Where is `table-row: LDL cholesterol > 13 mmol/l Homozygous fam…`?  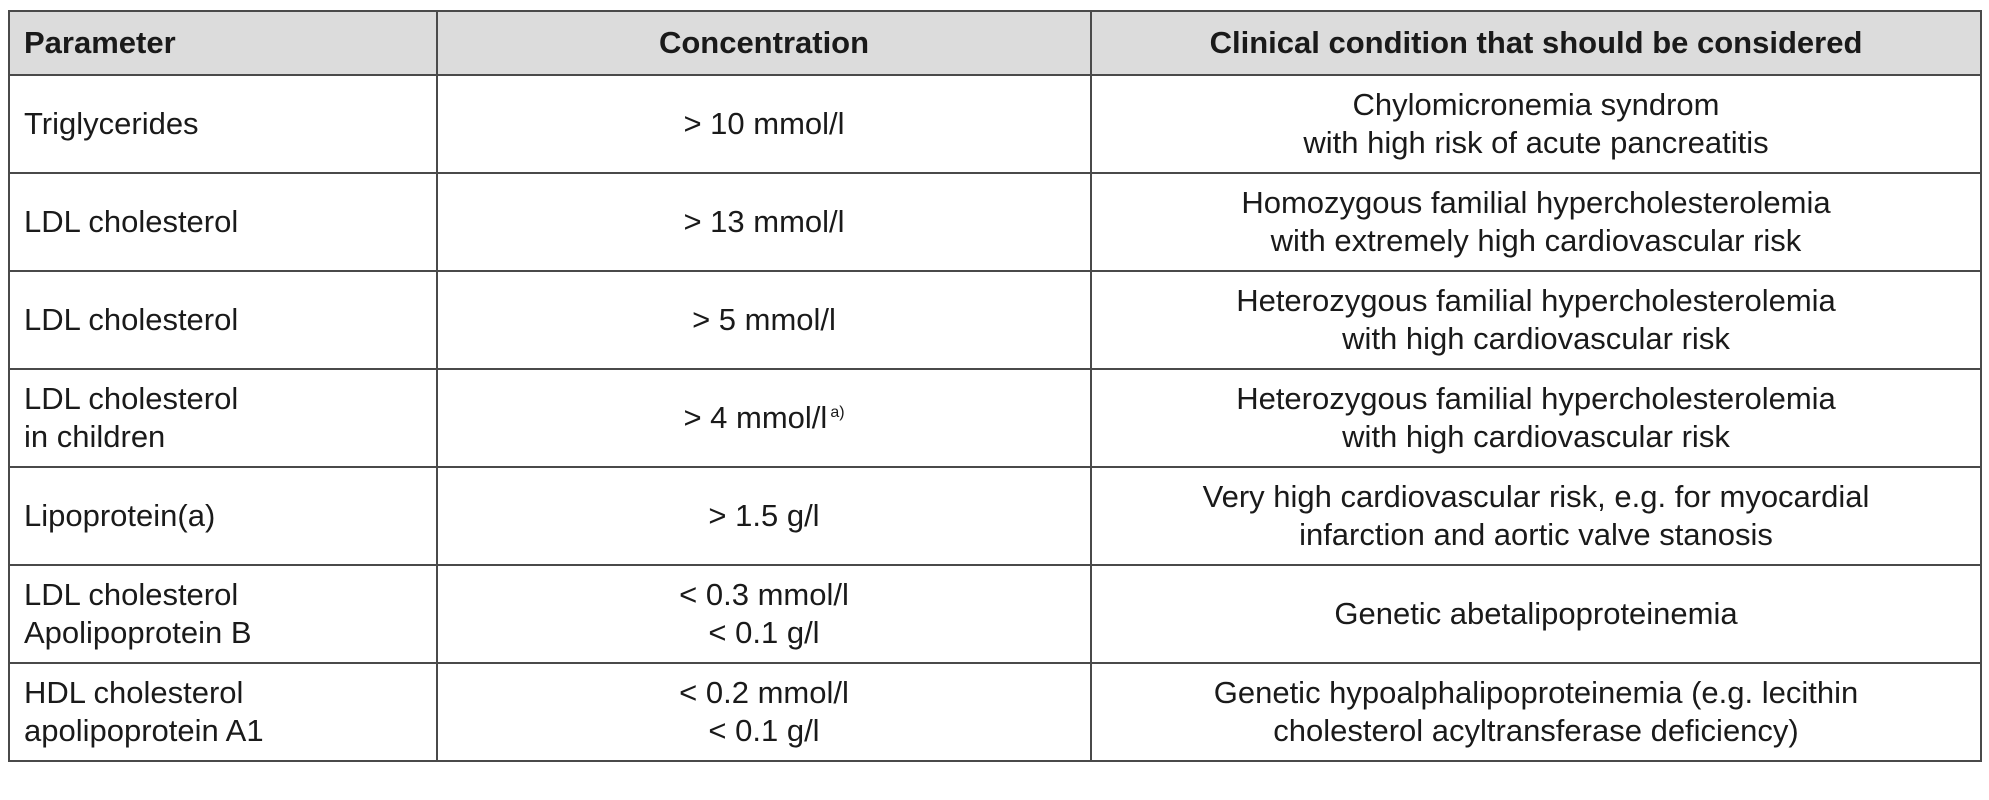 table-row: LDL cholesterol > 13 mmol/l Homozygous fam… is located at coordinates (995, 222).